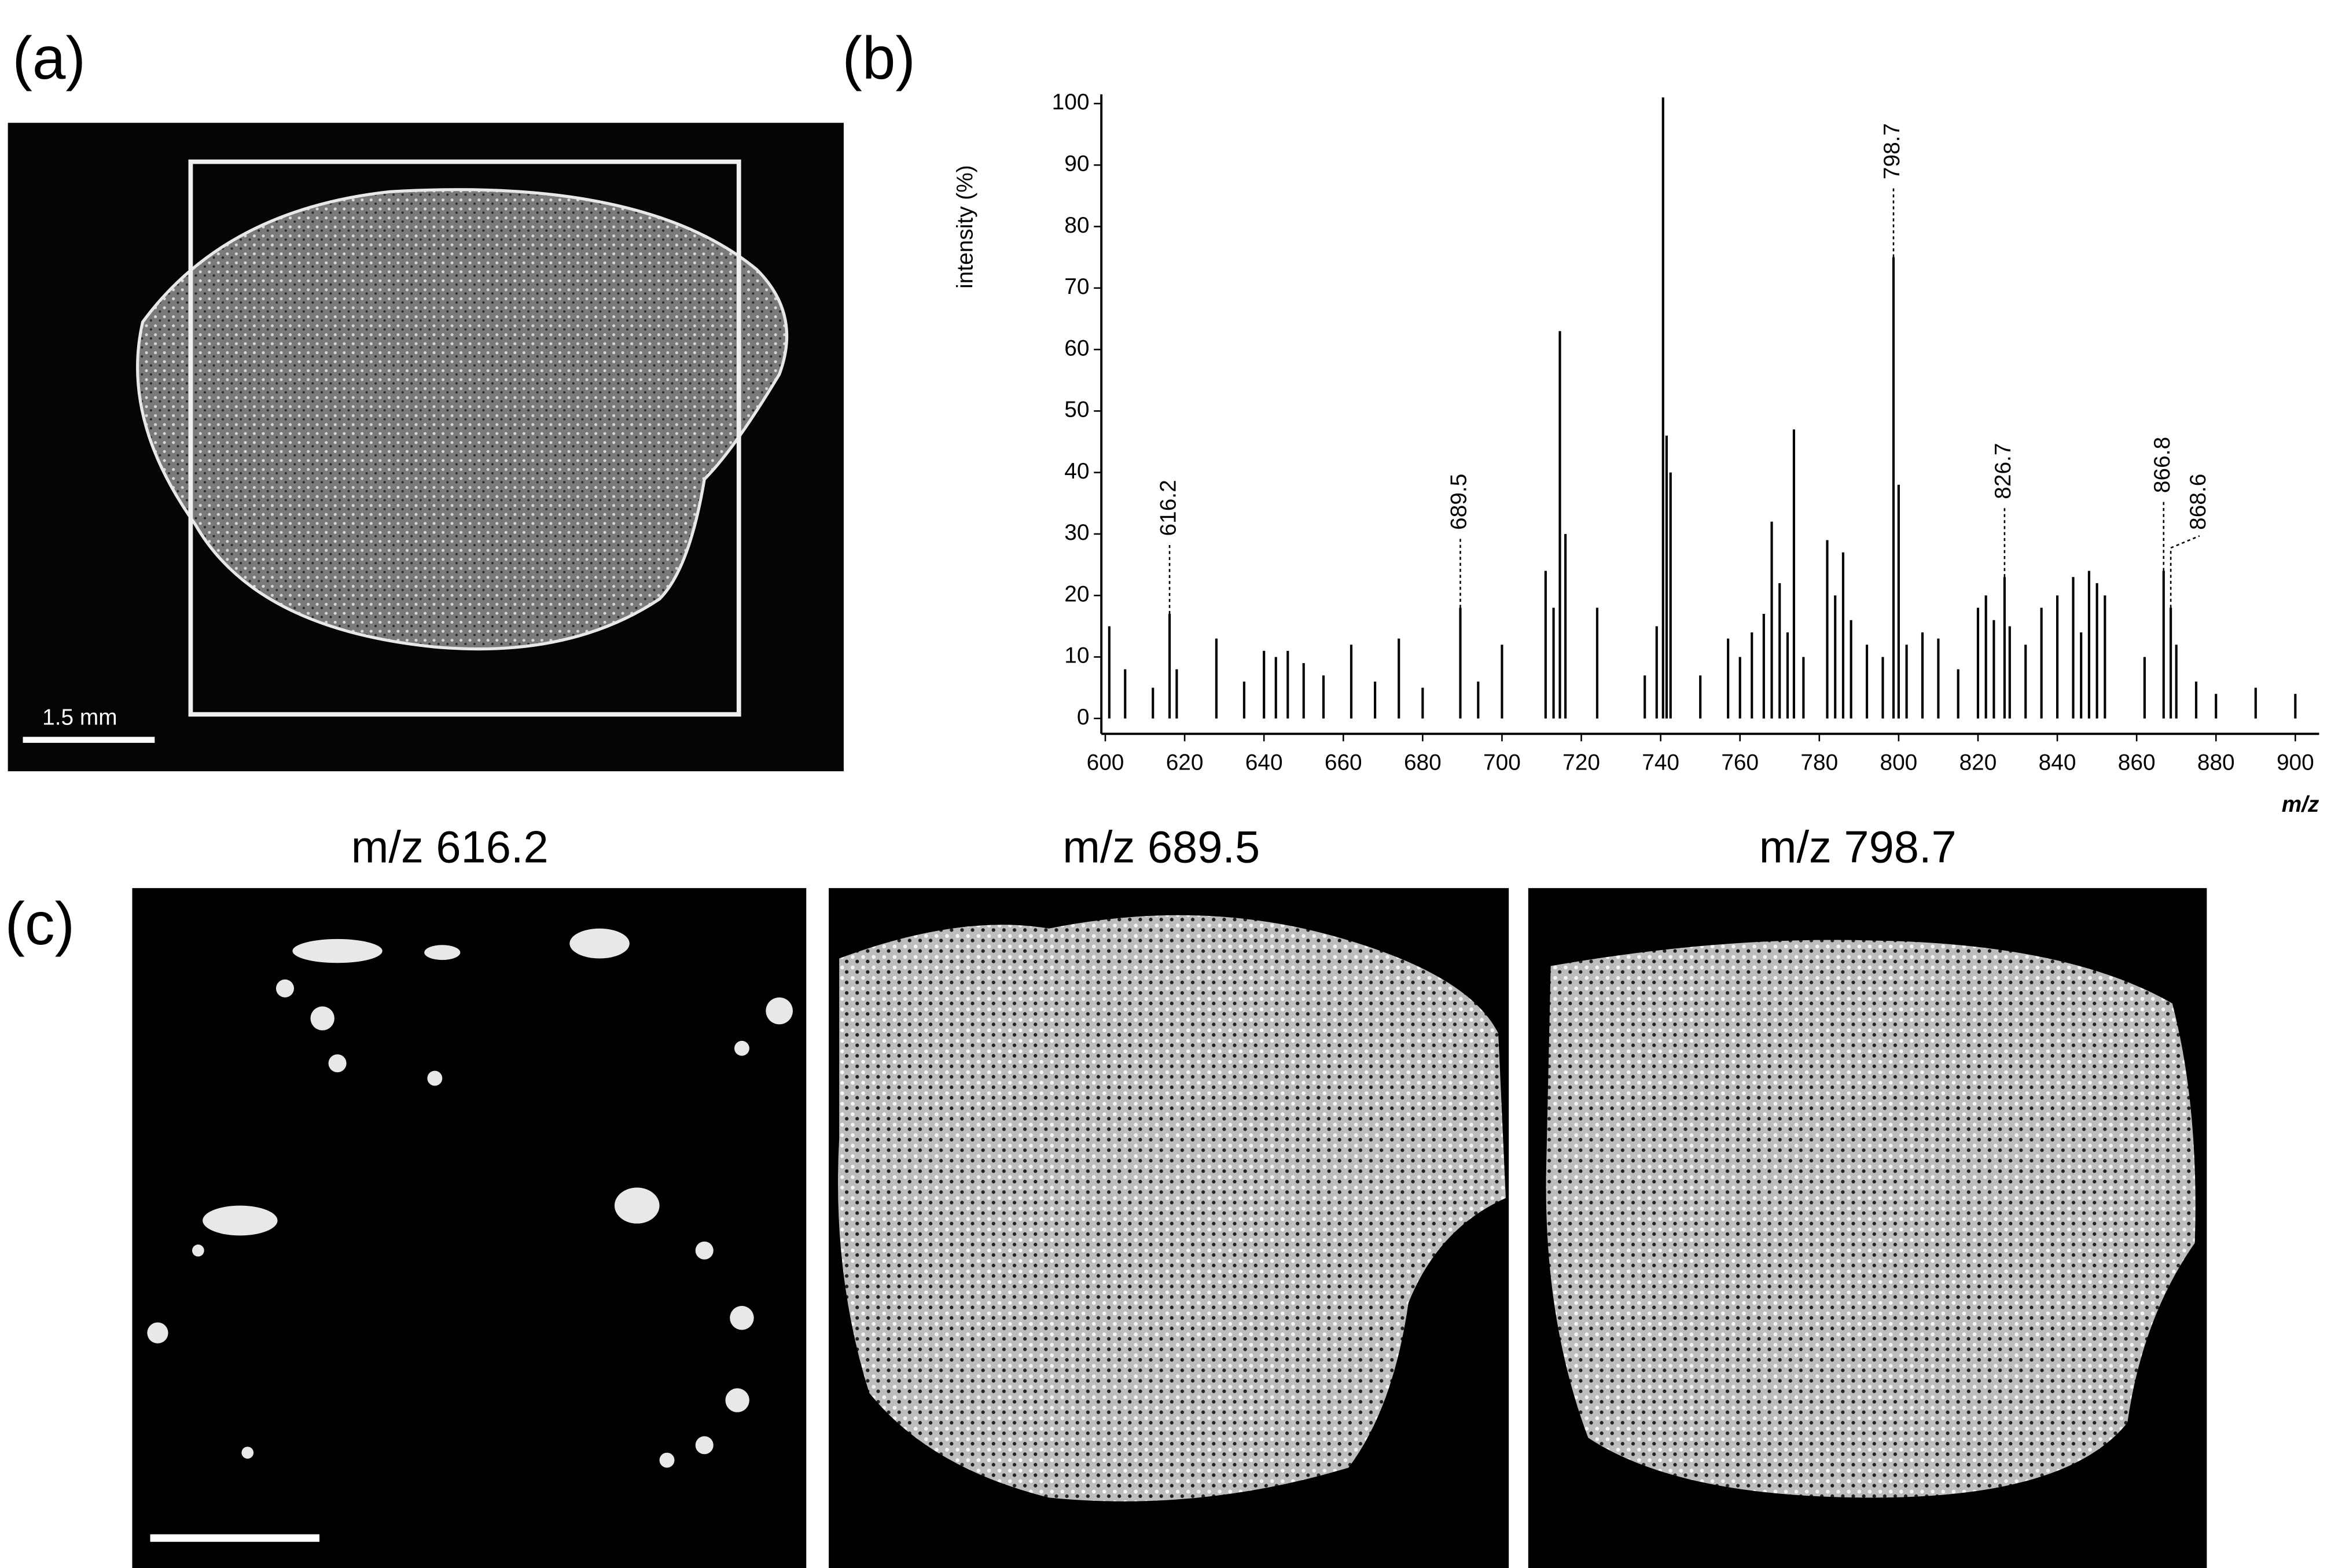 The width and height of the screenshot is (2342, 1568). What do you see at coordinates (2162, 465) in the screenshot?
I see `peak-label: 866.8` at bounding box center [2162, 465].